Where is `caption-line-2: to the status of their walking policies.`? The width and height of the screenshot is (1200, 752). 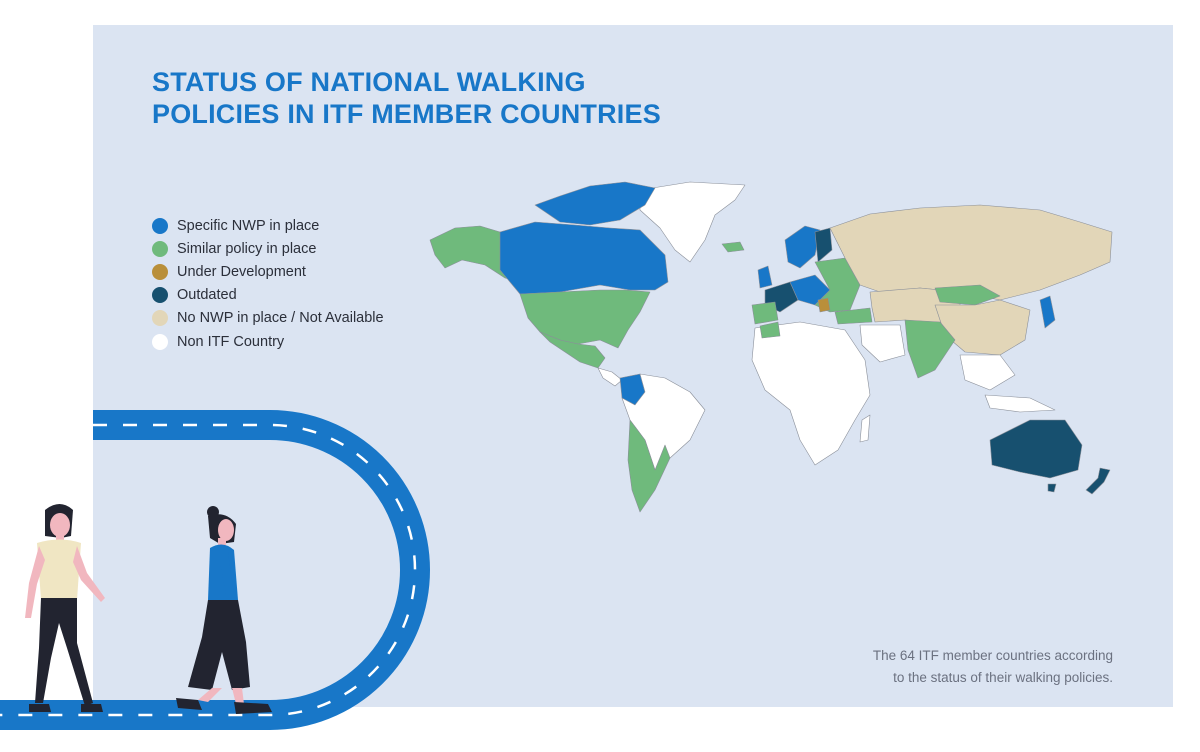
caption-line-2: to the status of their walking policies. is located at coordinates (1003, 677).